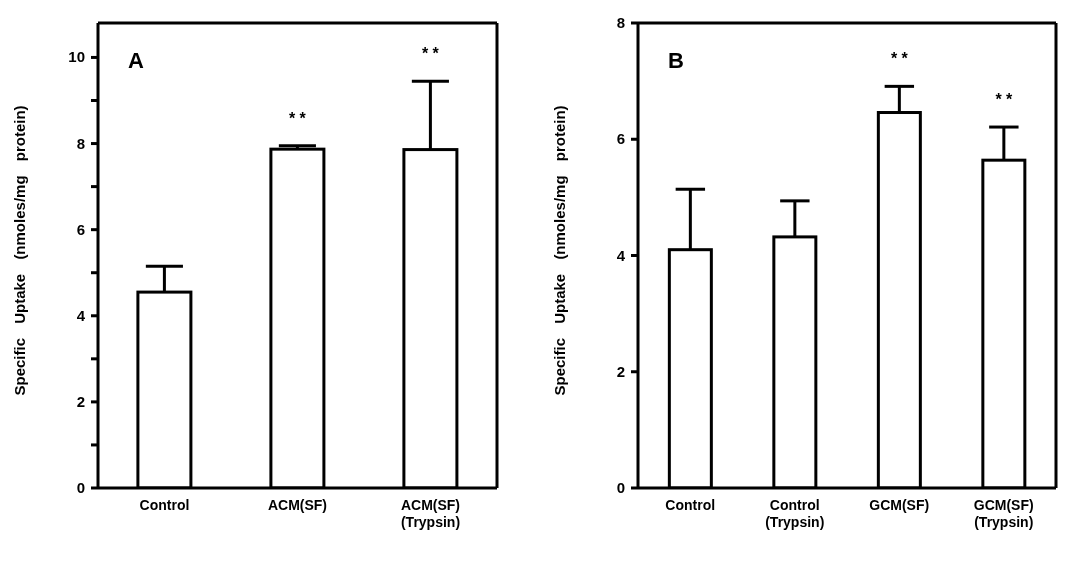  I want to click on annotation: A, so click(136, 61).